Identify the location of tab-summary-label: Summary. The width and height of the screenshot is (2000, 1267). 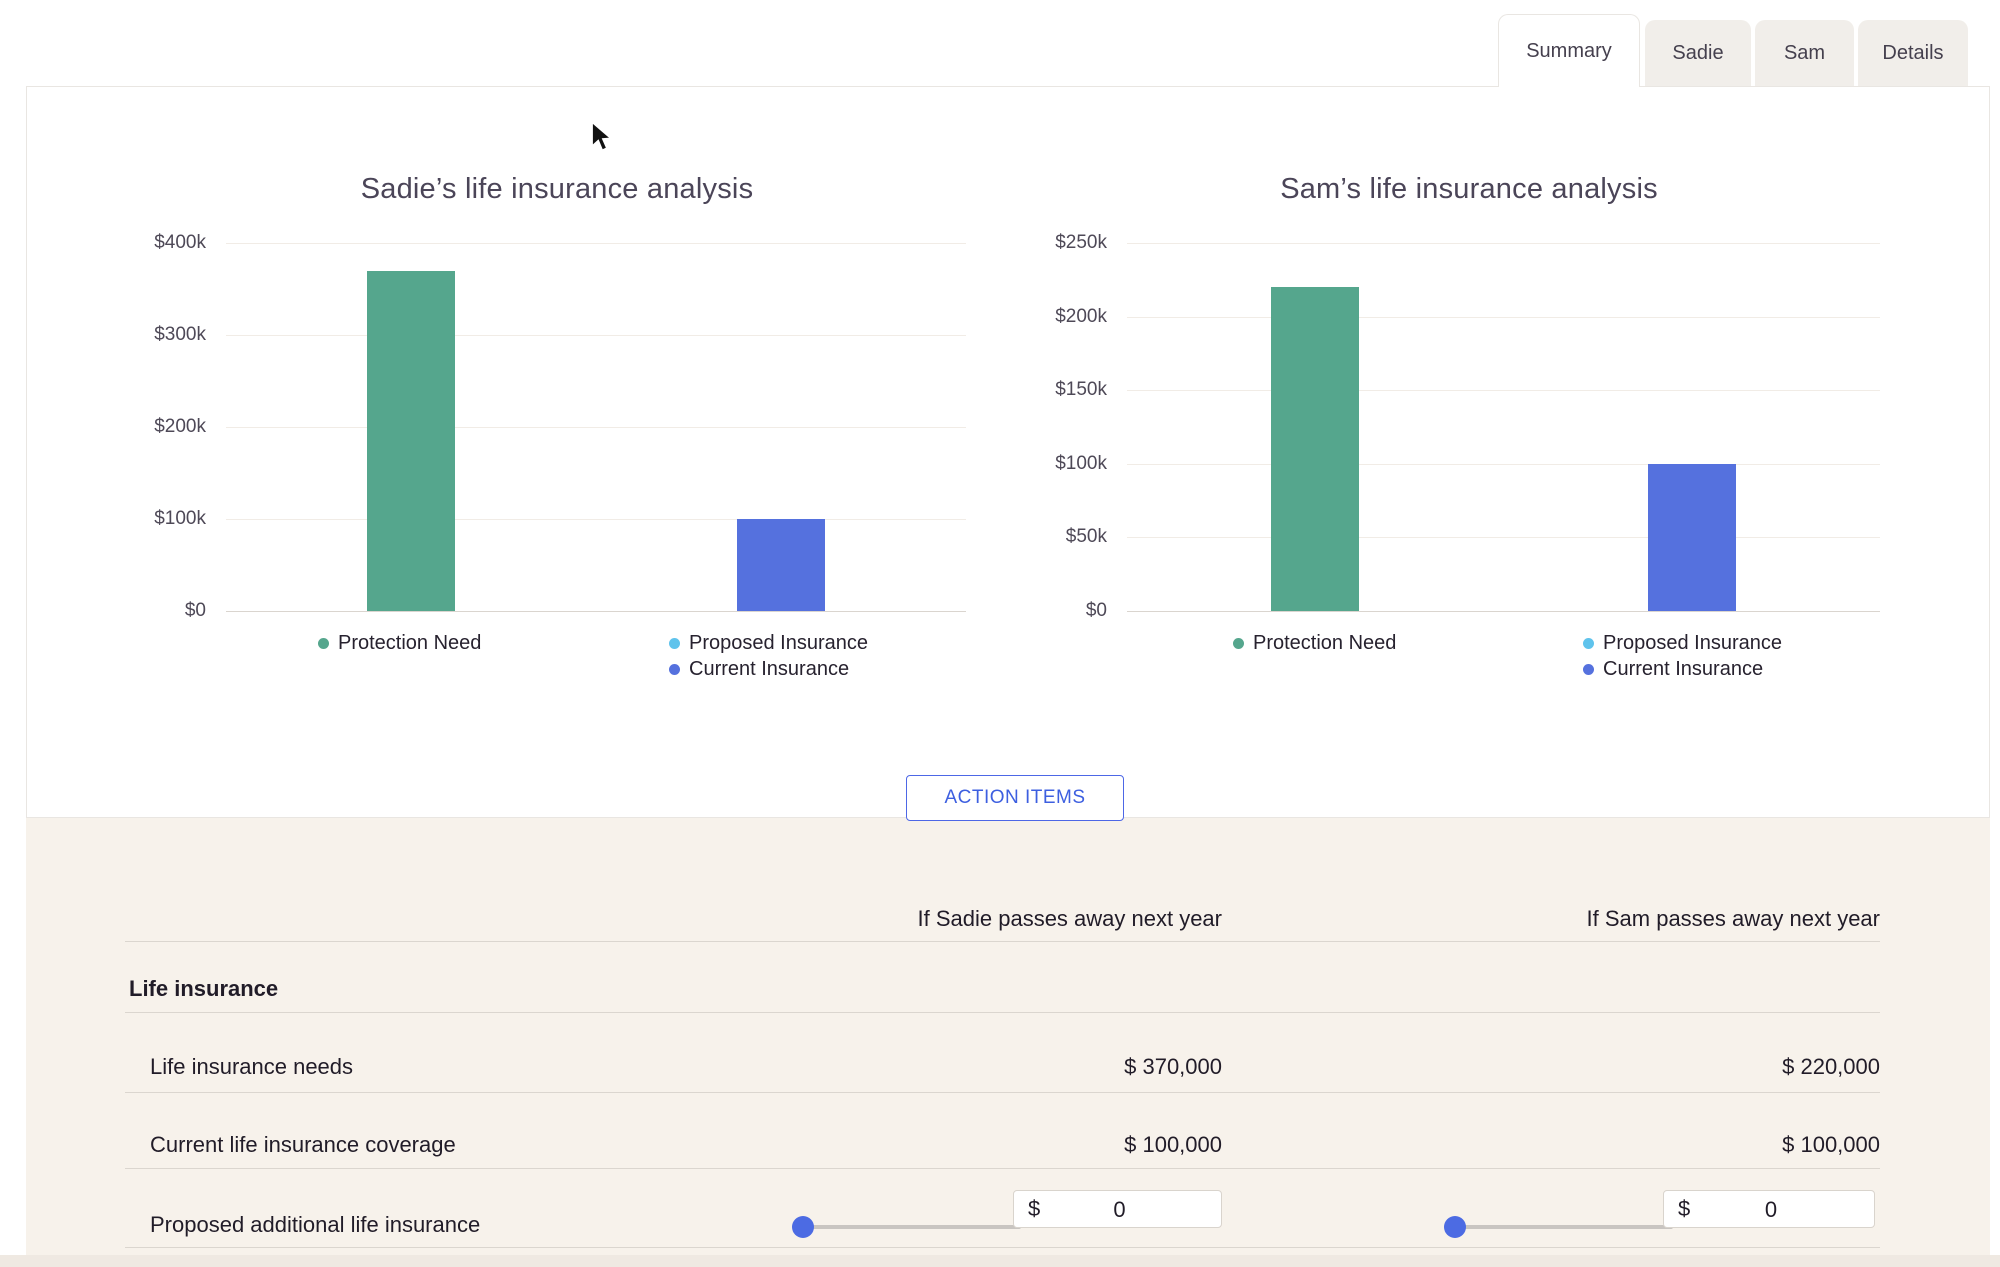
(1569, 50).